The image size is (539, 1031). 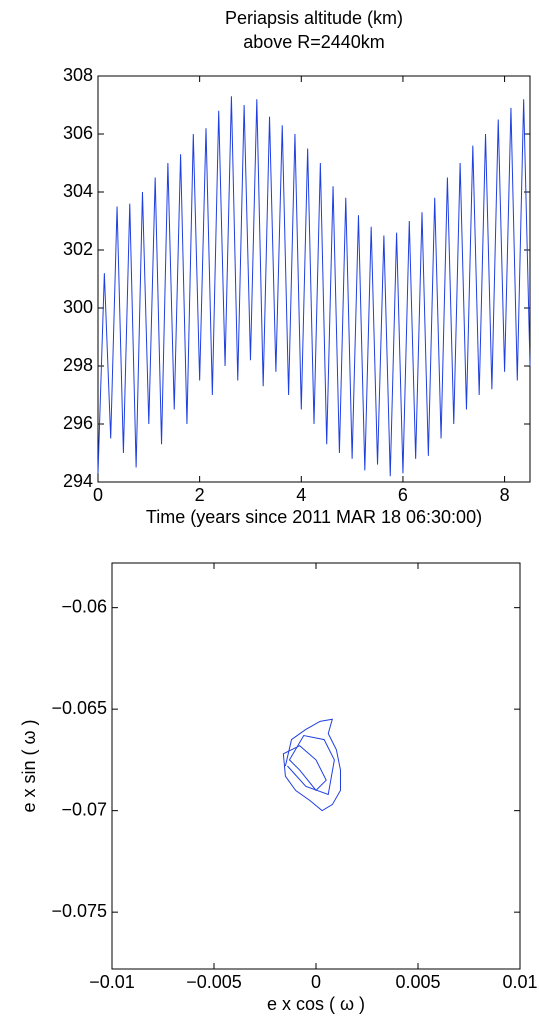 What do you see at coordinates (314, 18) in the screenshot?
I see `chart-title: Periapsis altitude (km)` at bounding box center [314, 18].